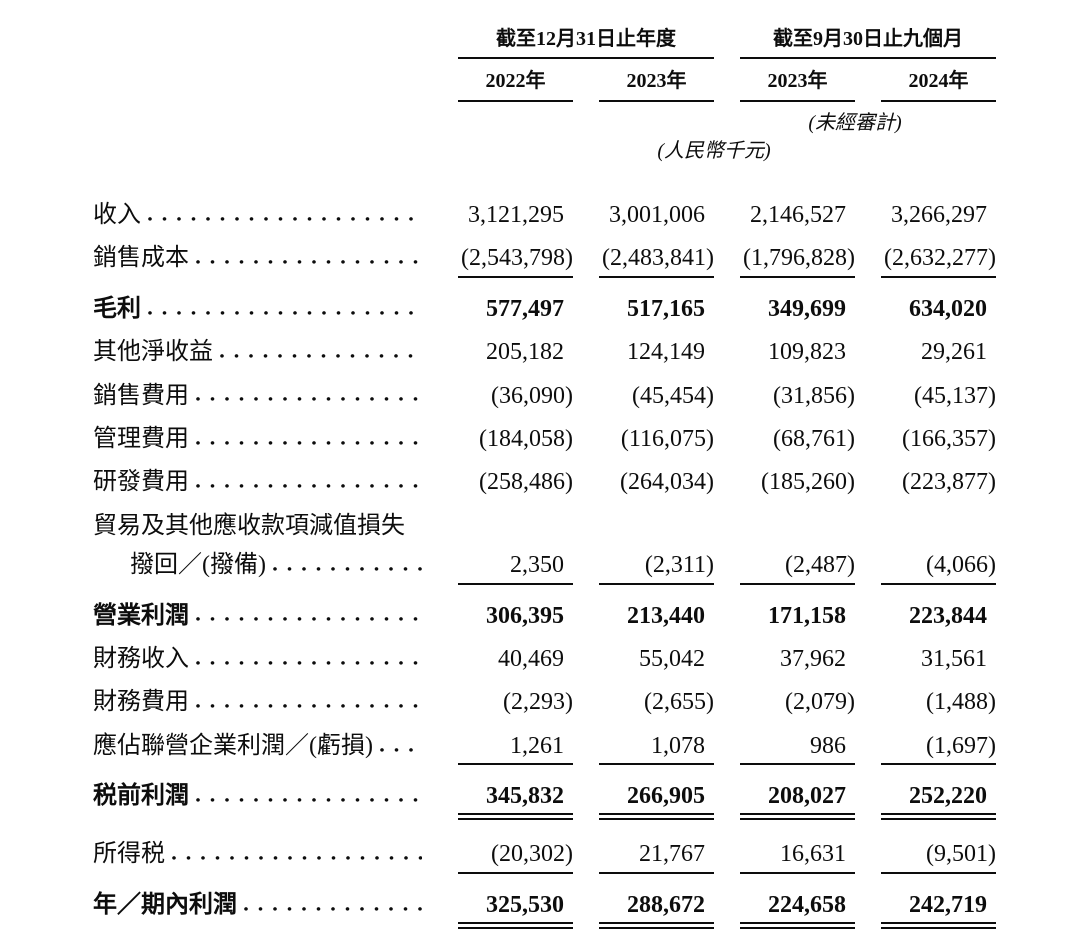  What do you see at coordinates (807, 352) in the screenshot?
I see `value: 109,823` at bounding box center [807, 352].